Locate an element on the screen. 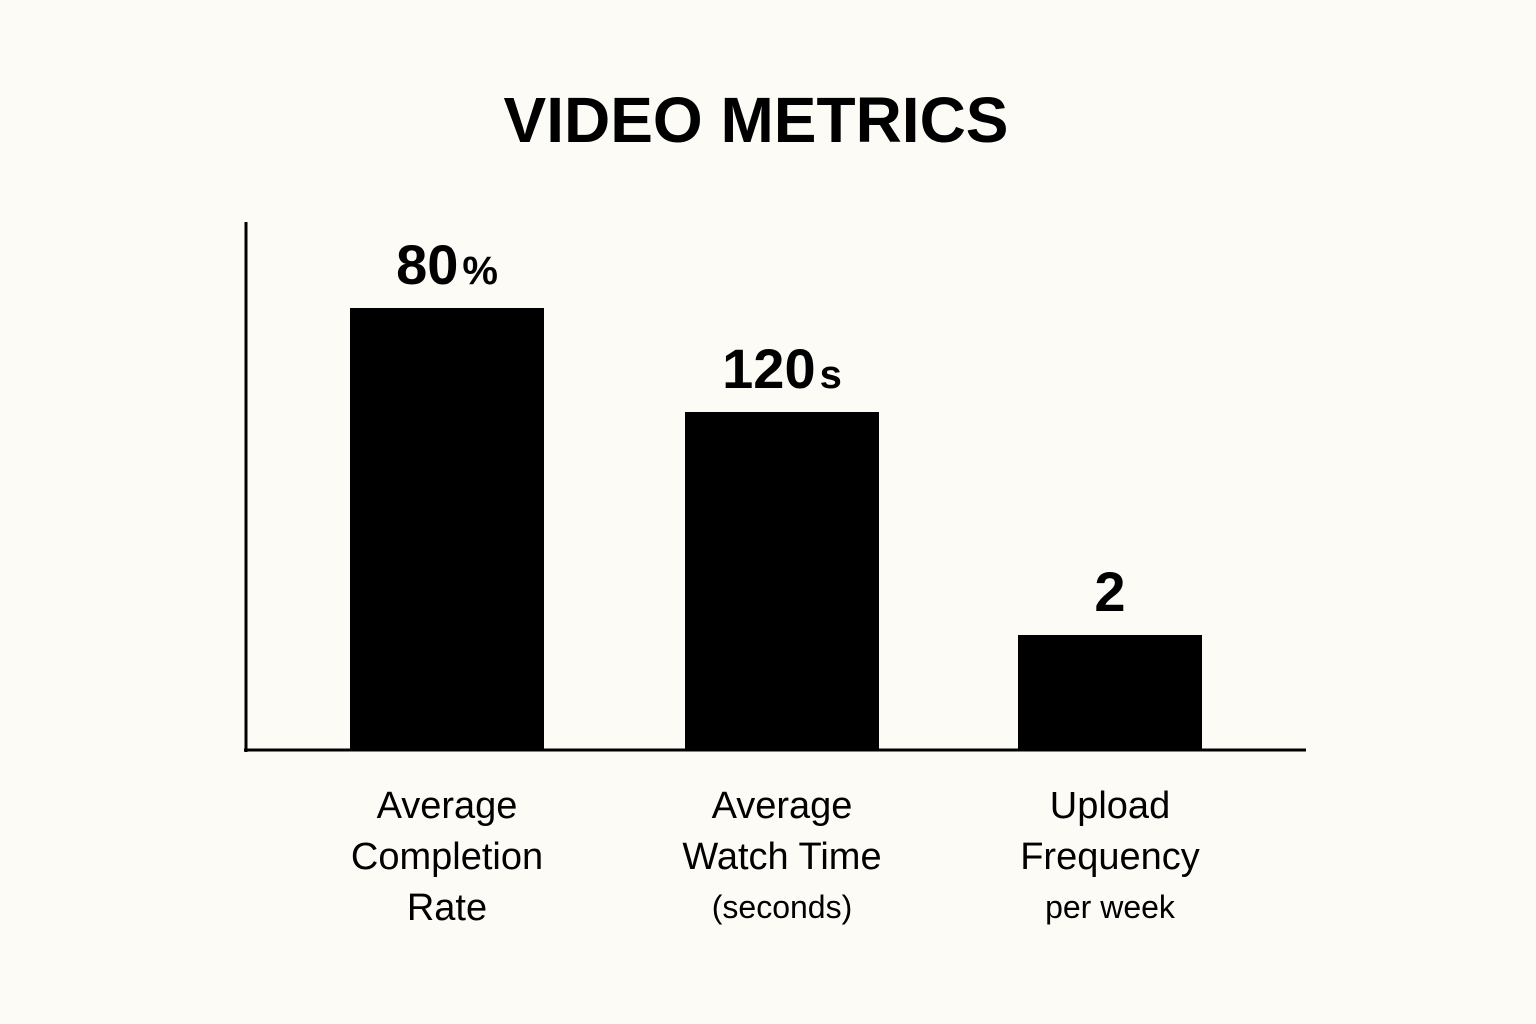 The width and height of the screenshot is (1536, 1024). category-label-1-line-1: Watch Time is located at coordinates (781, 857).